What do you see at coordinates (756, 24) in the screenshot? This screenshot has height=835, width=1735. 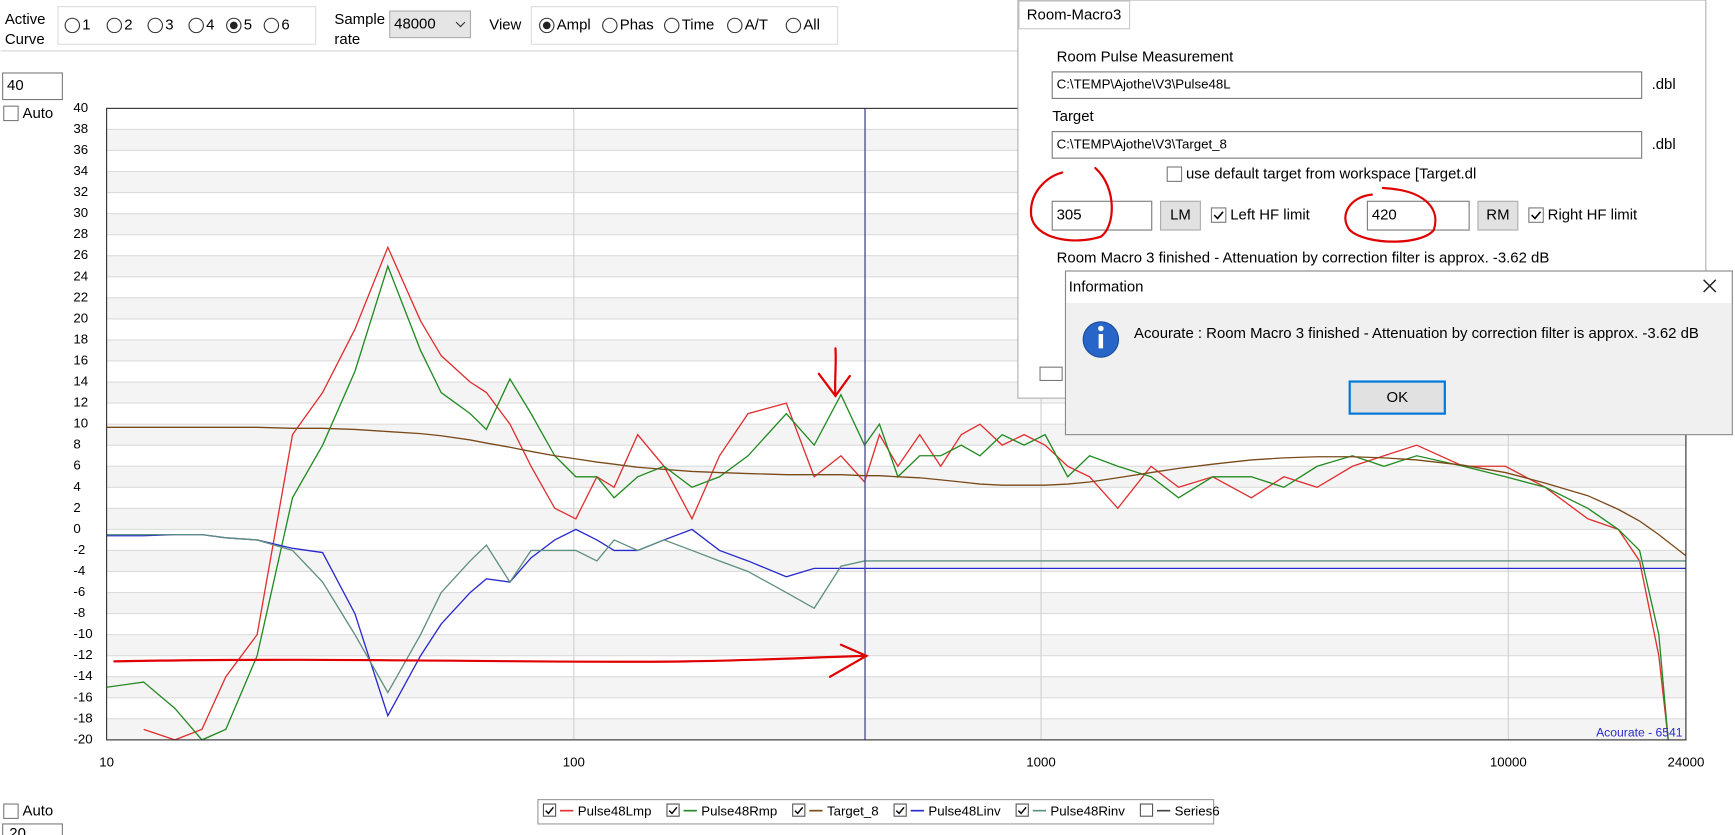 I see `radio-label: A/T` at bounding box center [756, 24].